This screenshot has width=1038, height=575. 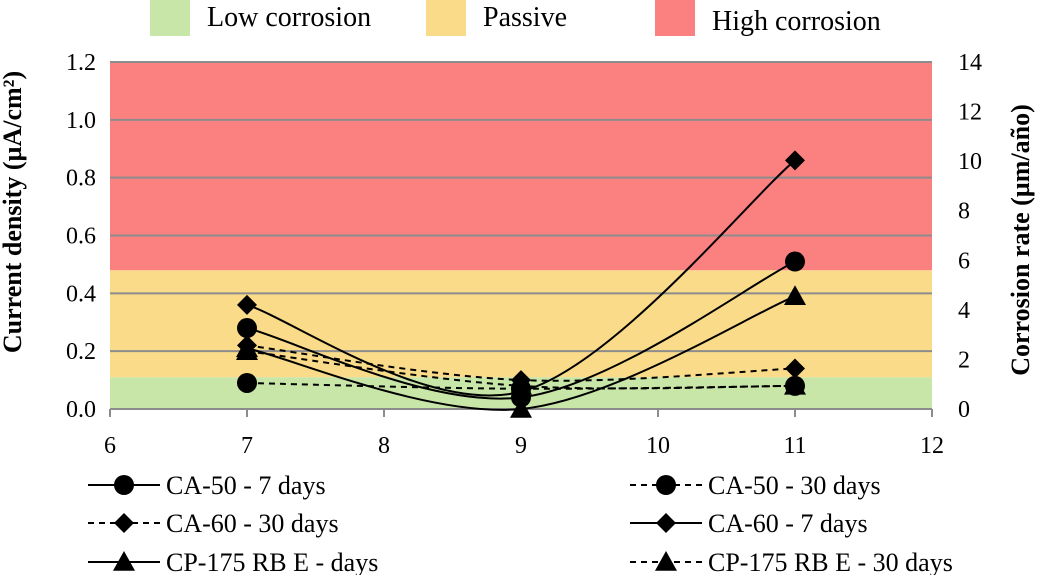 I want to click on zone-legend: Low corrosion Passive High corrosion, so click(x=515, y=18).